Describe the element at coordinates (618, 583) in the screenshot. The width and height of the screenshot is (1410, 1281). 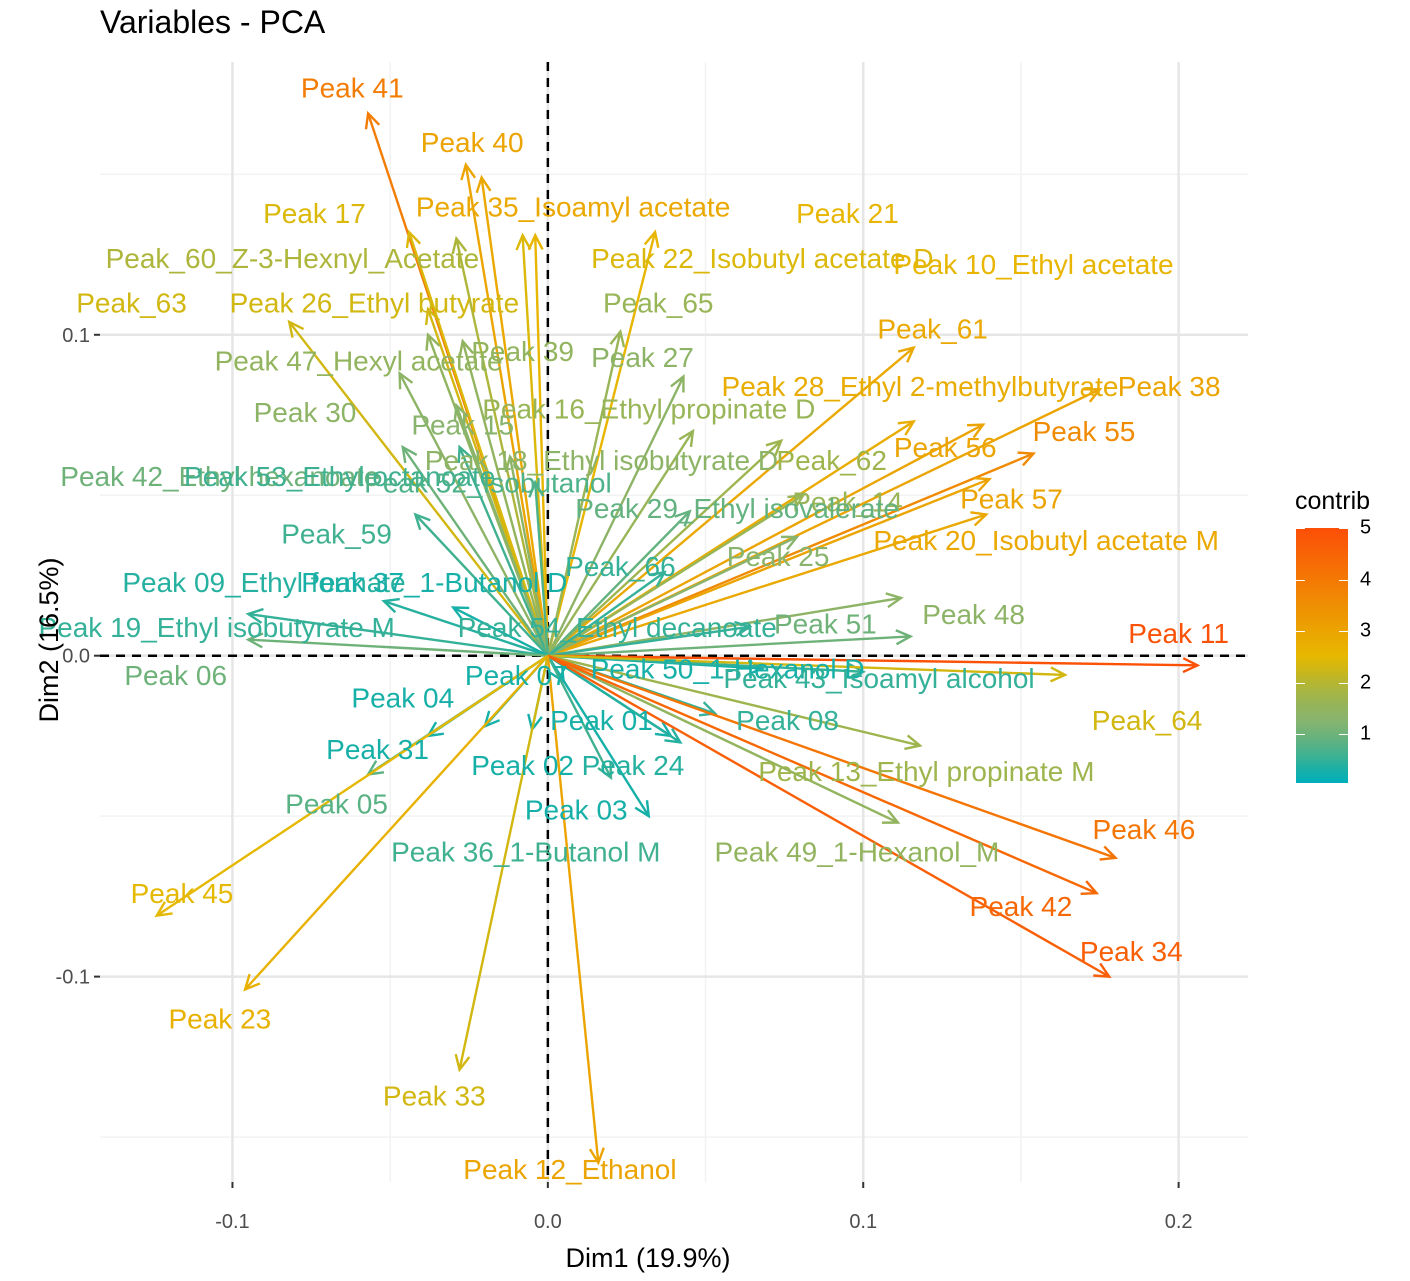
I see `arrow-peak-29-ethyl-isovalerate` at that location.